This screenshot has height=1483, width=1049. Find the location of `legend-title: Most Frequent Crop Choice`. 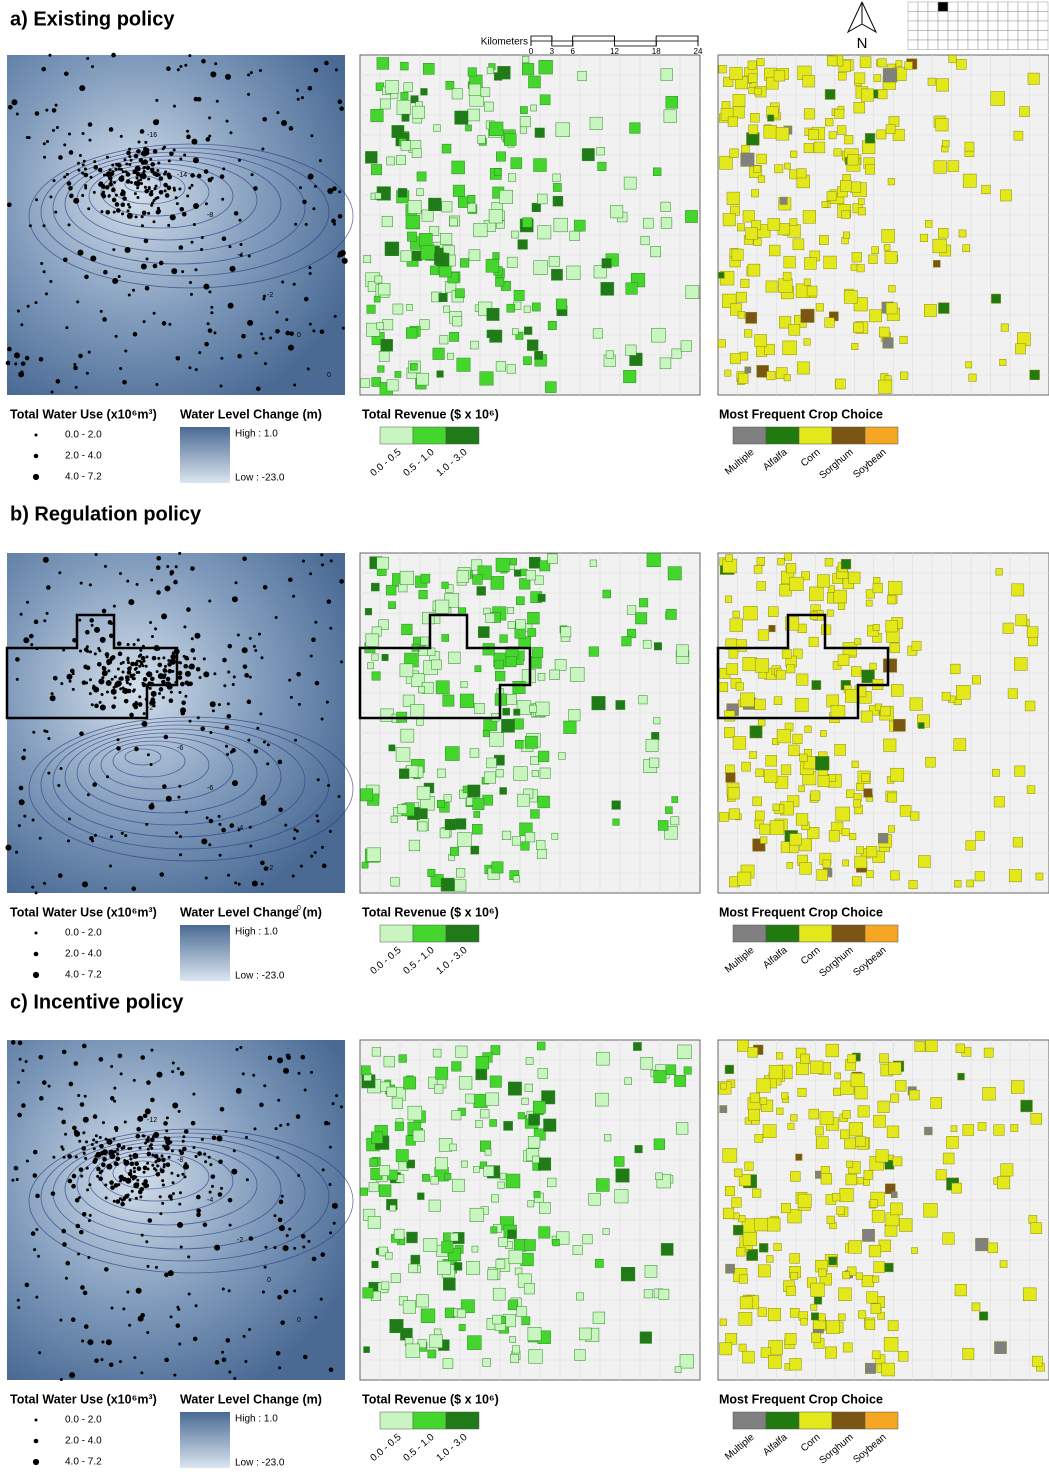

legend-title: Most Frequent Crop Choice is located at coordinates (801, 912).